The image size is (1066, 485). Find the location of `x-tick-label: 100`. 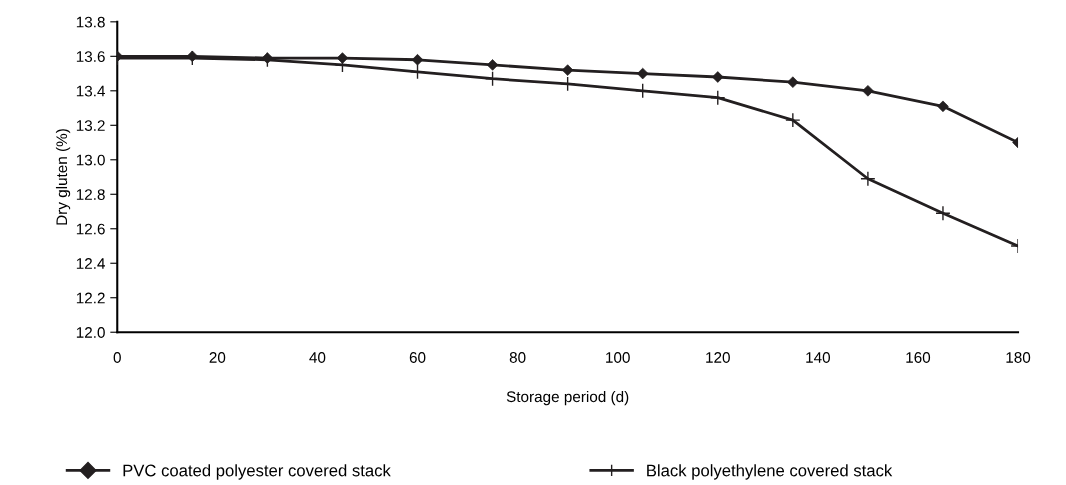

x-tick-label: 100 is located at coordinates (618, 357).